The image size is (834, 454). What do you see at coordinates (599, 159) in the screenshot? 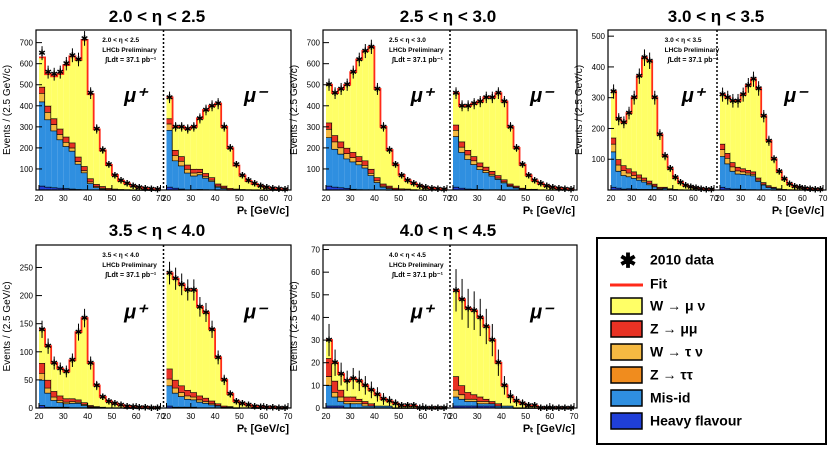
I see `y-tick-label: 100` at bounding box center [599, 159].